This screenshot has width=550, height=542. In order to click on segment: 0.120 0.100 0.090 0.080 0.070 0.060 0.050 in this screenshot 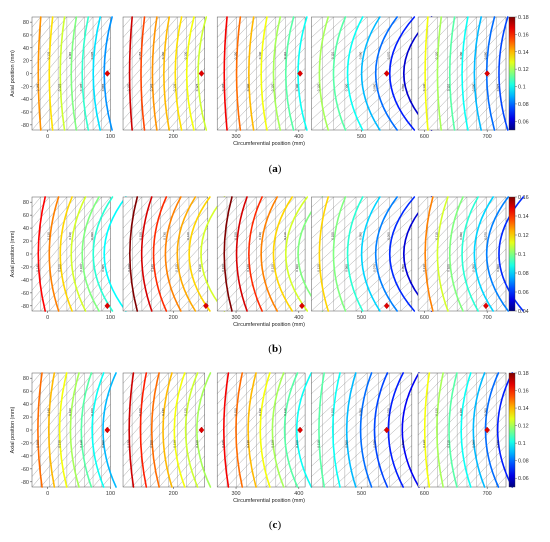, I will do `click(372, 254)`.